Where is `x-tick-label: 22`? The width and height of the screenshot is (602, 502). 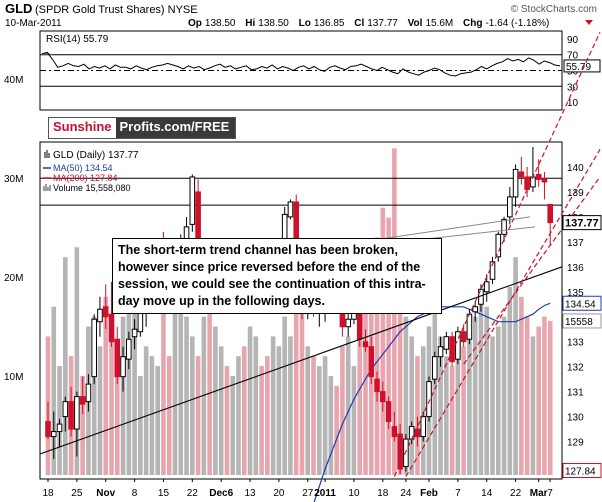 x-tick-label: 22 is located at coordinates (516, 493).